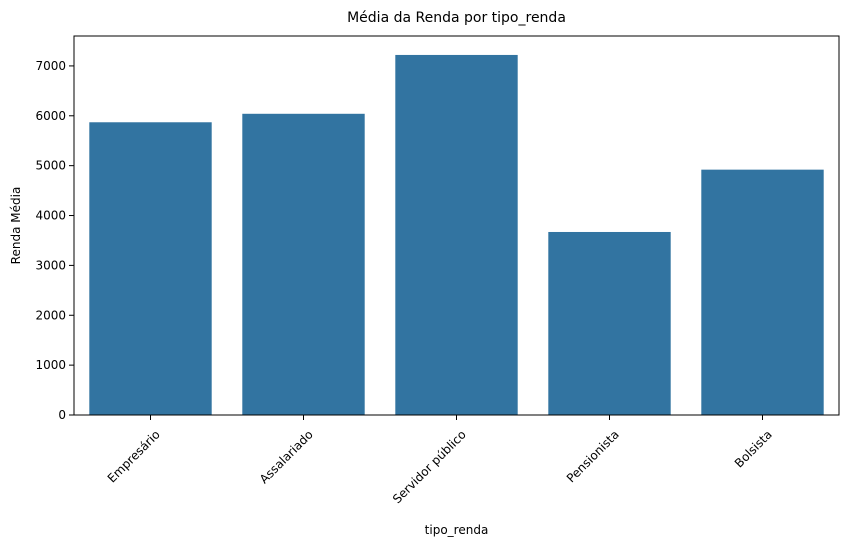  I want to click on y-tick-label-5: 5000, so click(50, 166).